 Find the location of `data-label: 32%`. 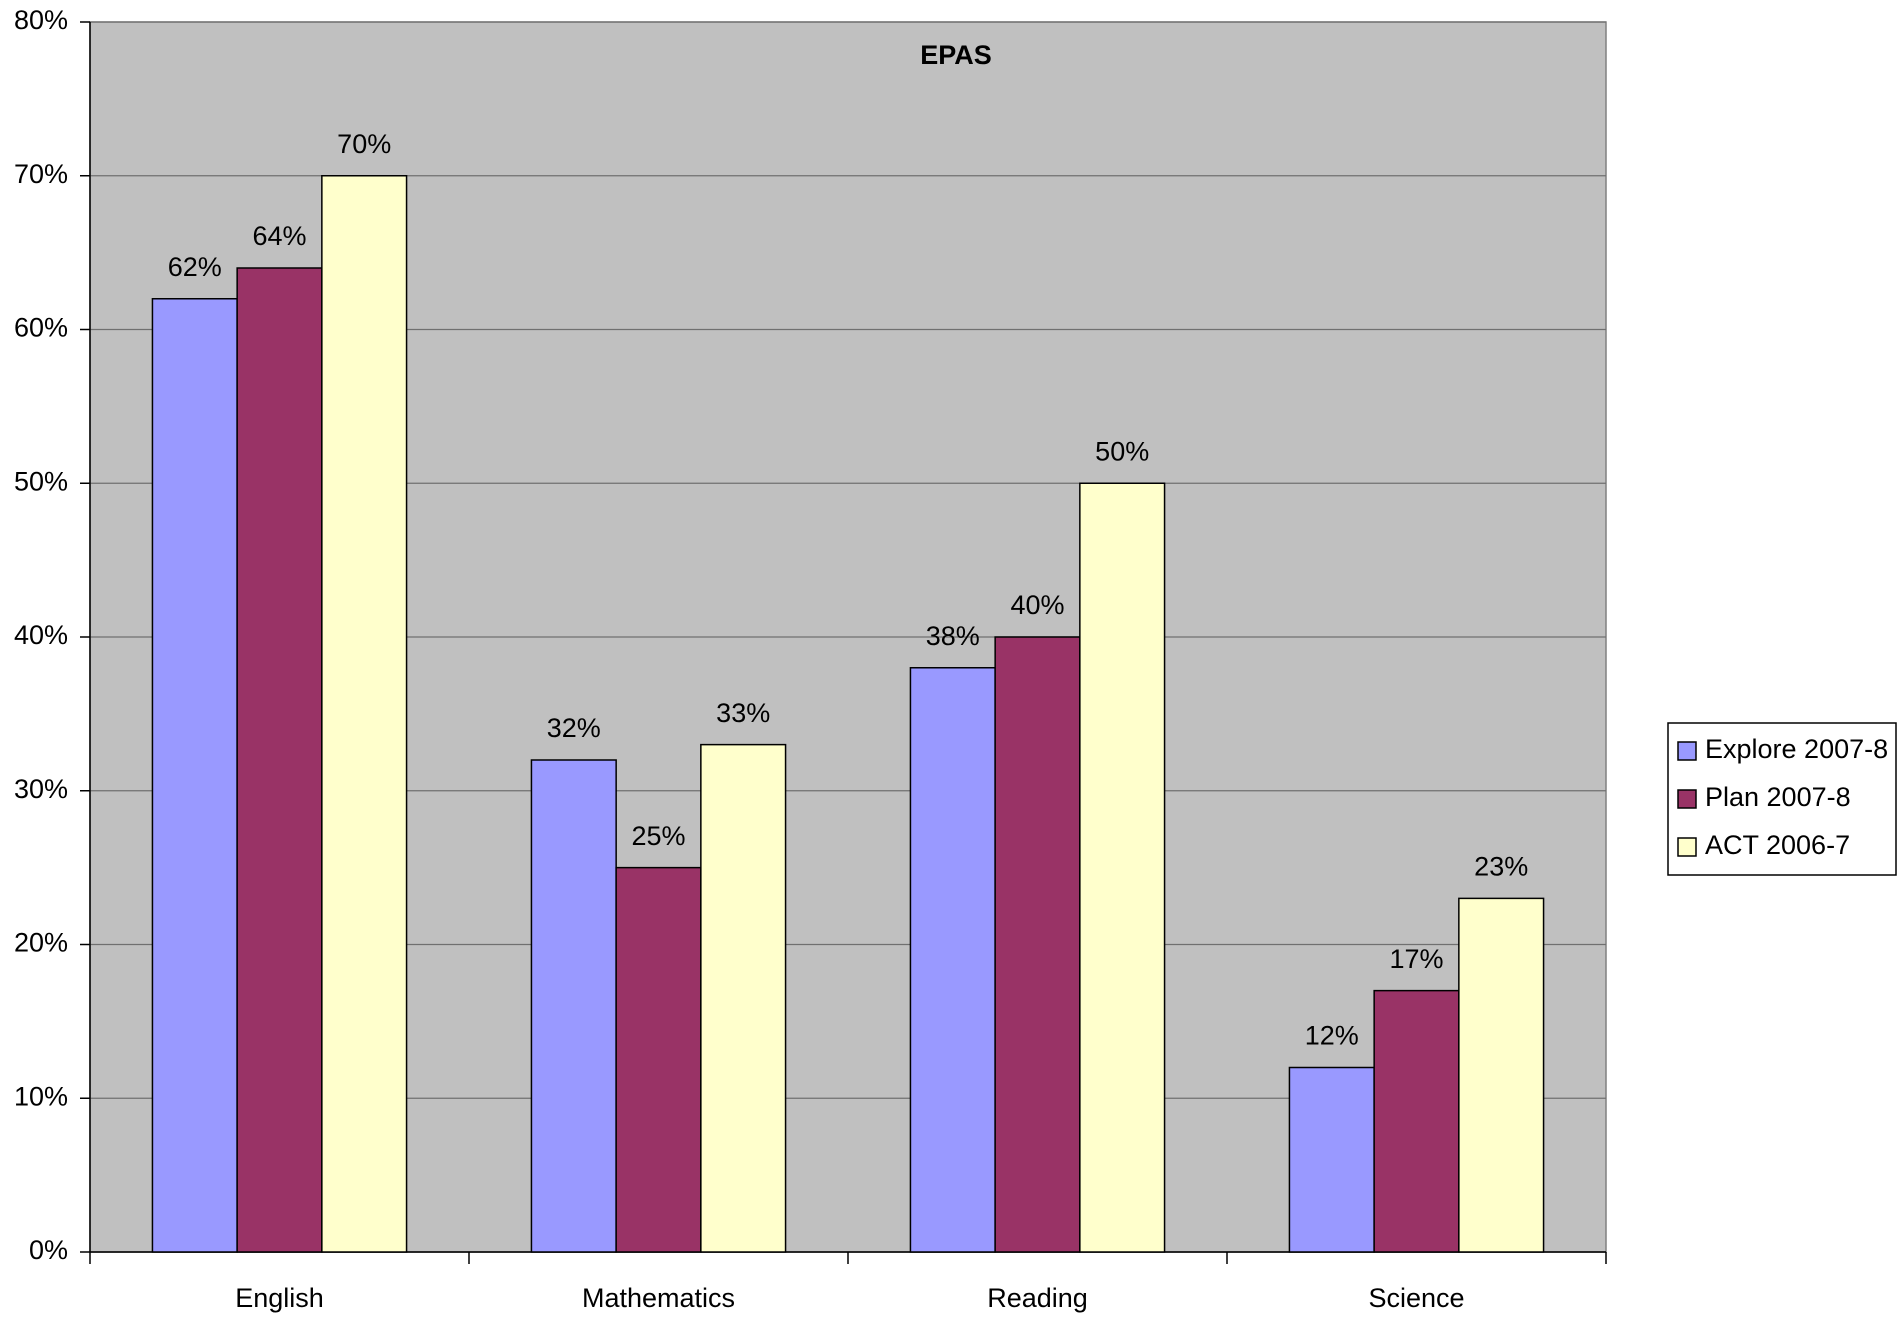

data-label: 32% is located at coordinates (574, 728).